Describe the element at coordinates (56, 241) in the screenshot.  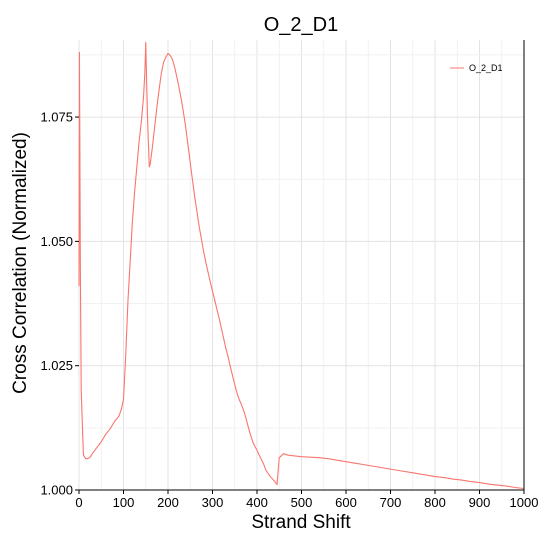
I see `y-tick-label: 1.050` at that location.